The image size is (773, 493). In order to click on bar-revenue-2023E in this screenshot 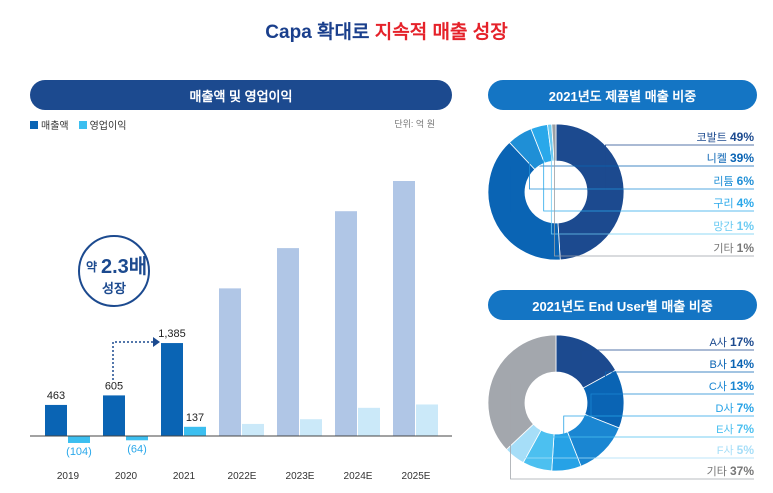, I will do `click(288, 342)`.